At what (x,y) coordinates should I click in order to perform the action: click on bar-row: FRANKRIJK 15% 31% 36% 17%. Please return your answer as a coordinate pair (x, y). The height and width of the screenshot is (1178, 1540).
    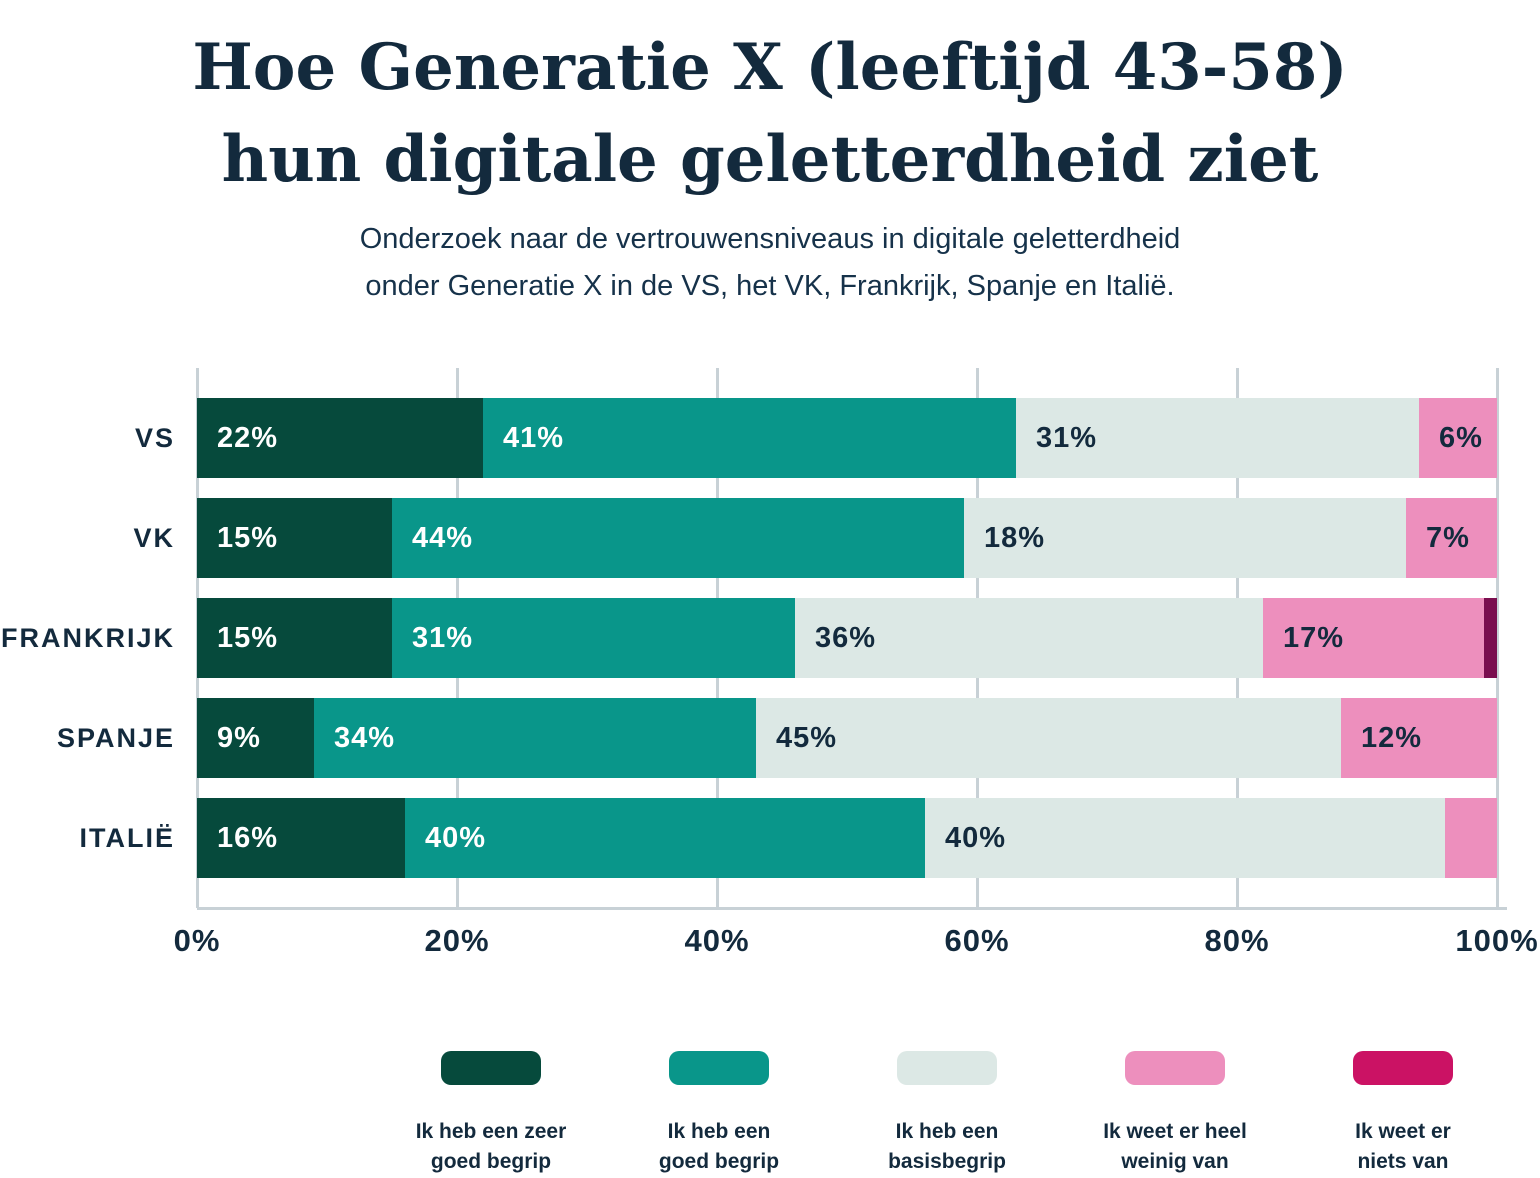
    Looking at the image, I should click on (770, 638).